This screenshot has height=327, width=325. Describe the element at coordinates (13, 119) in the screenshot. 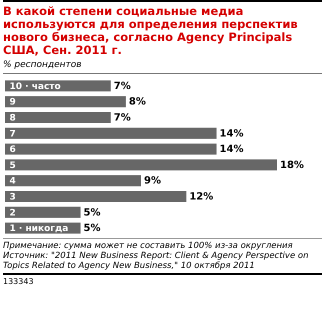

I see `y-tick-label: 8` at that location.